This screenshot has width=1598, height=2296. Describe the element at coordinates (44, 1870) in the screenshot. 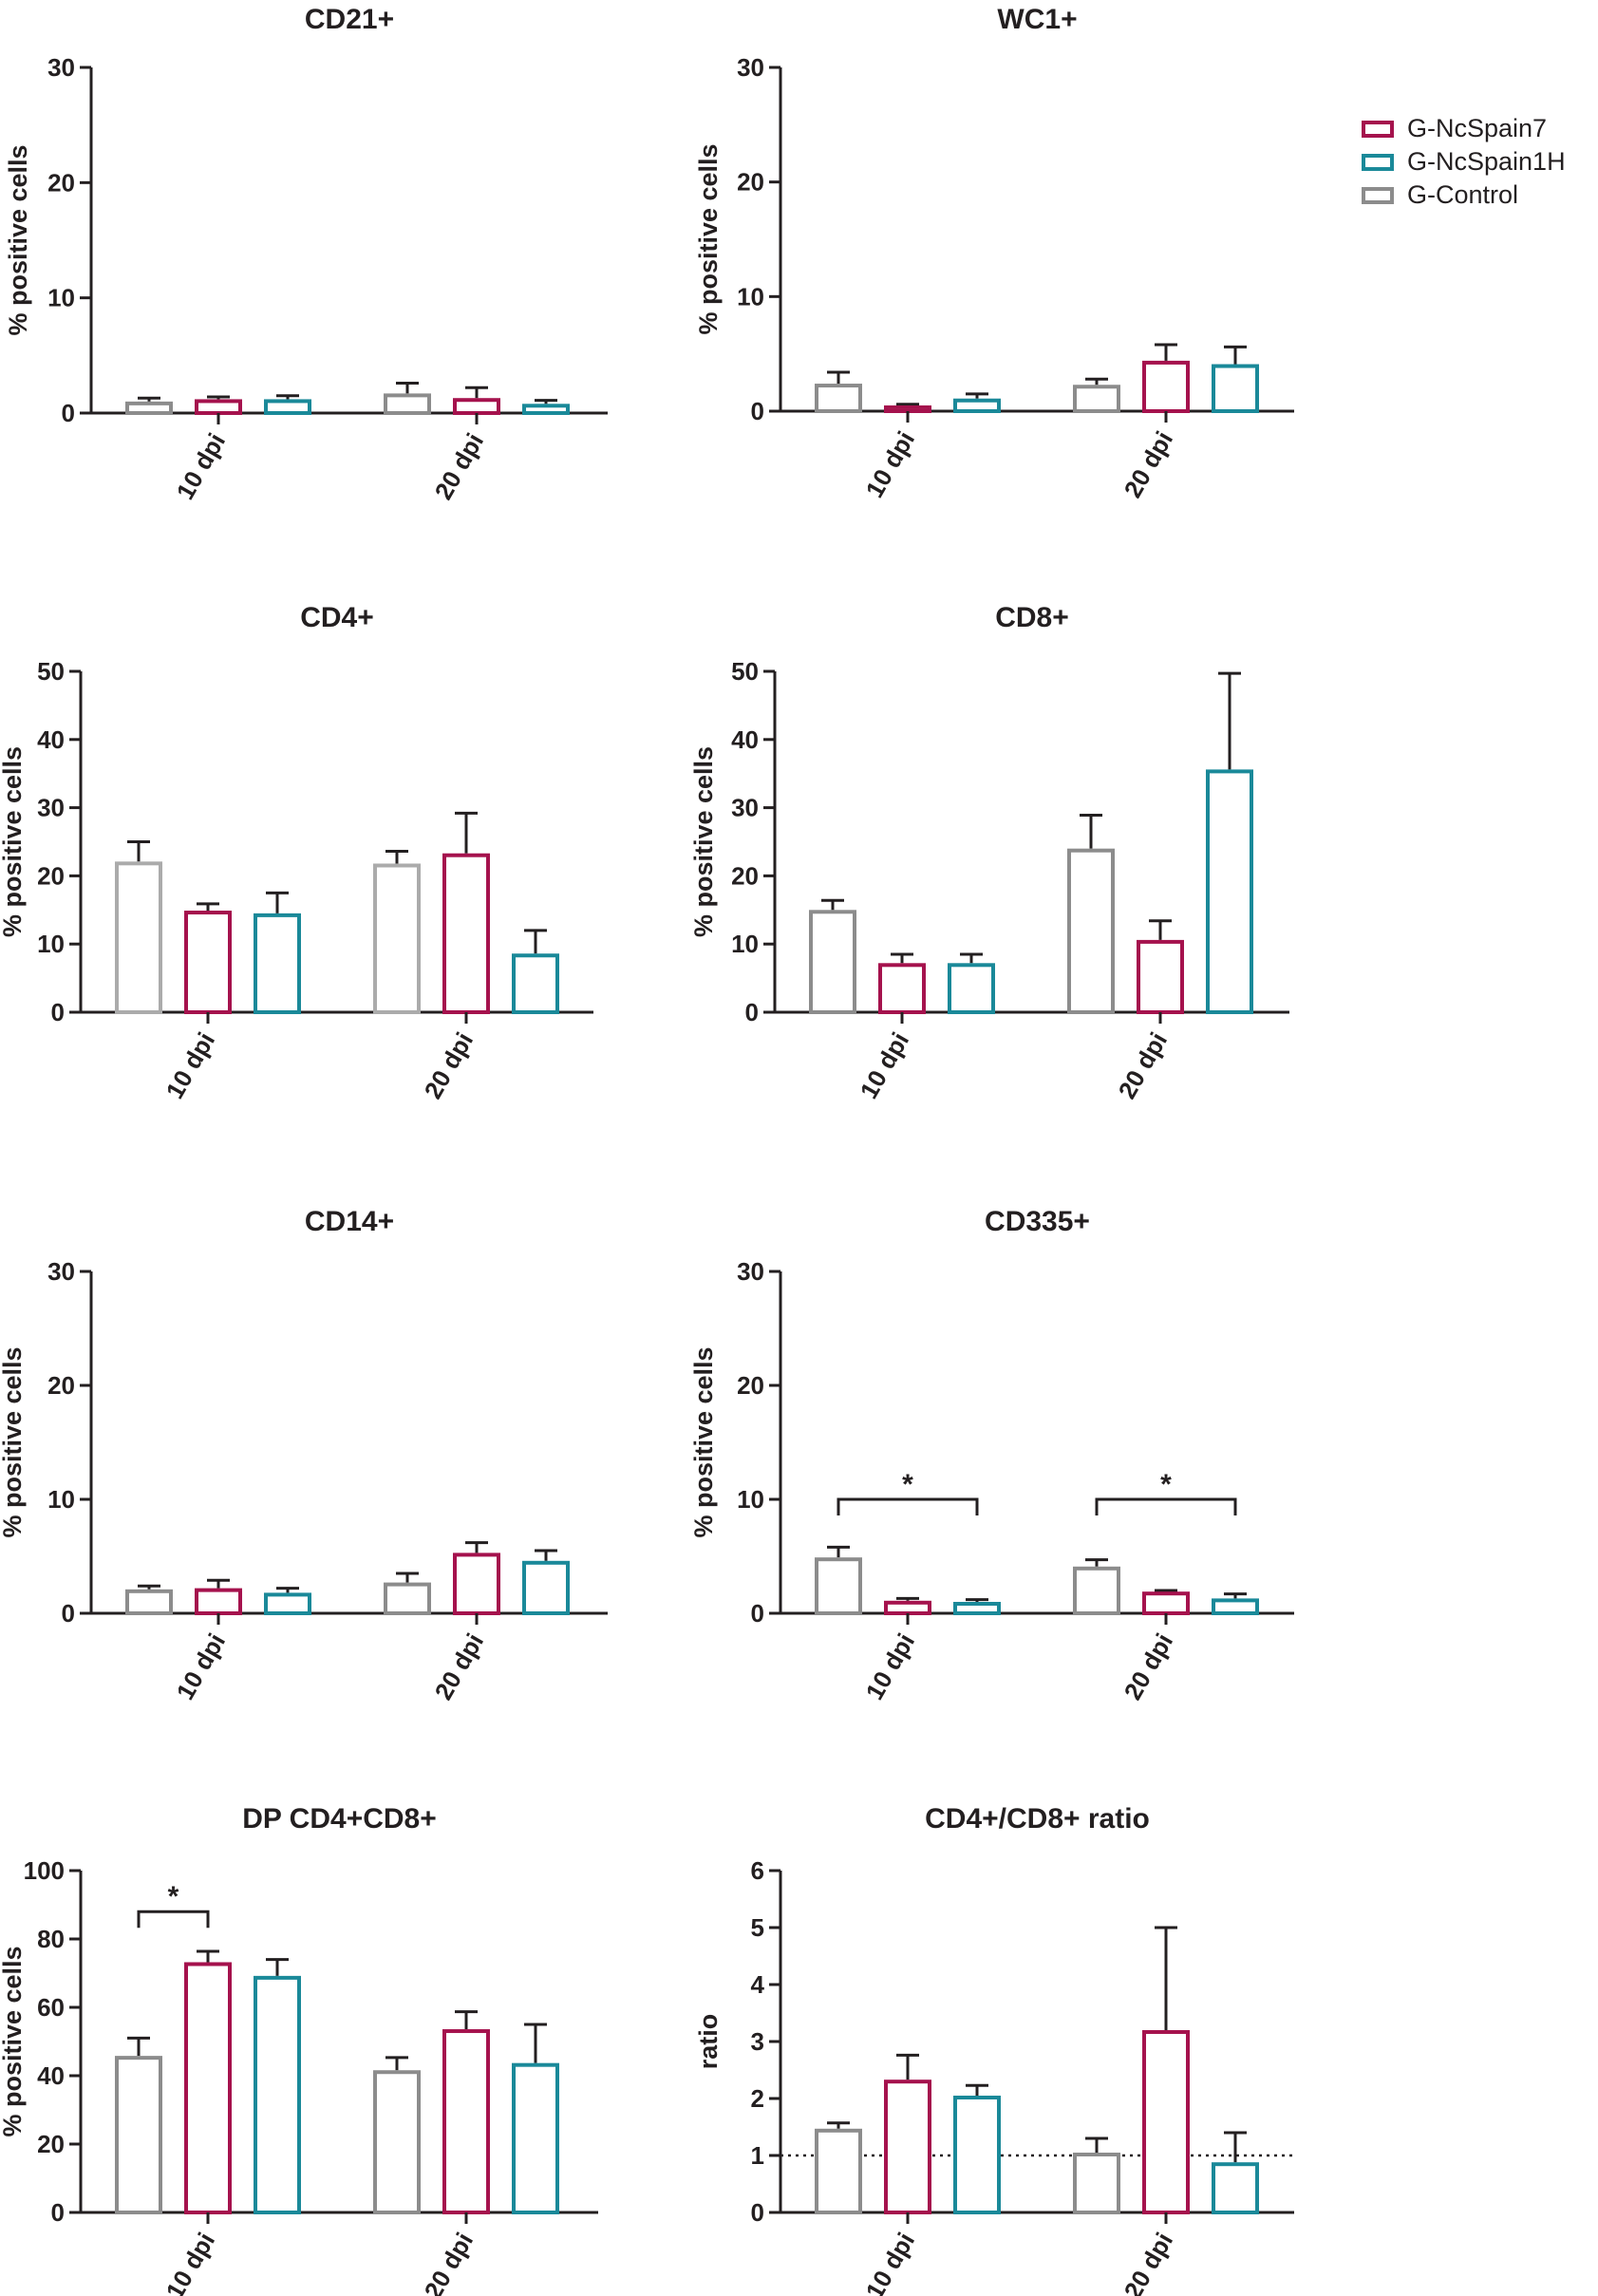

I see `y-tick-label: 100` at that location.